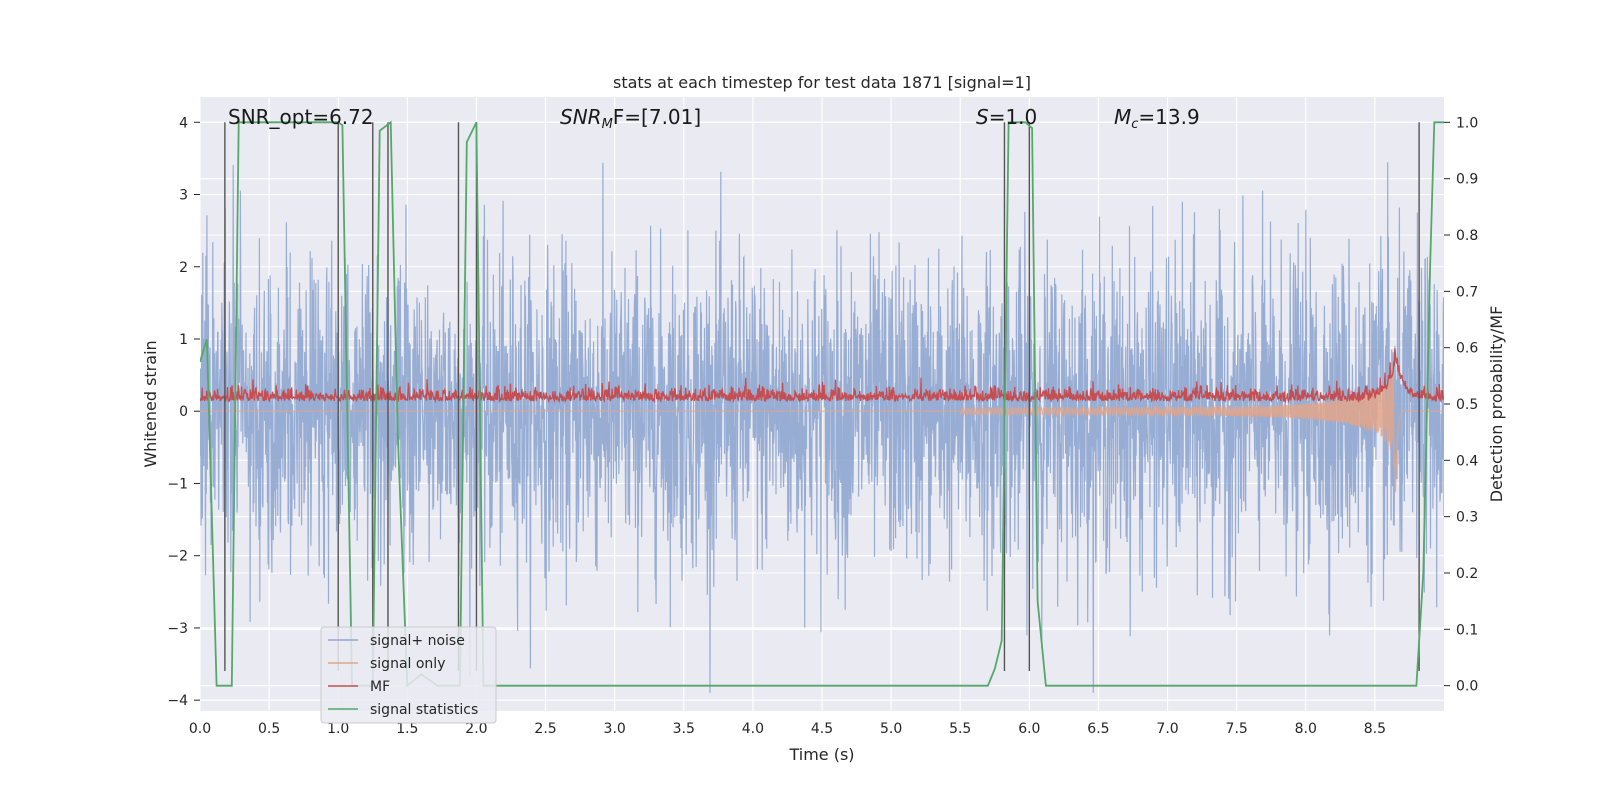  I want to click on x-tick-label: 3.5, so click(684, 729).